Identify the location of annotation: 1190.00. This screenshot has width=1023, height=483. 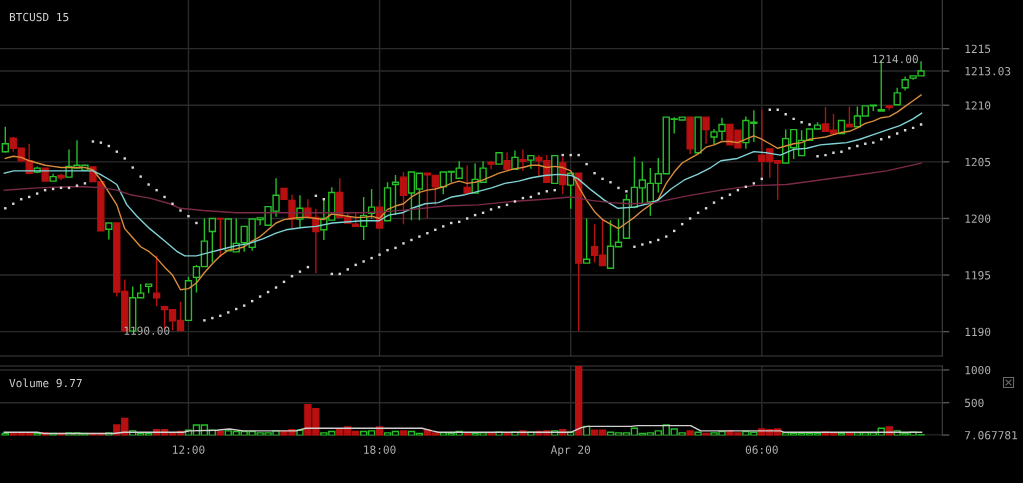
(147, 330).